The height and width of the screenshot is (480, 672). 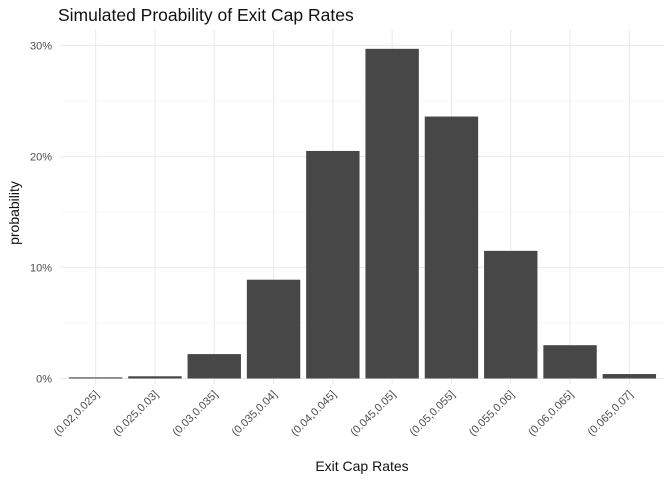 I want to click on x-tick-label: (0.02,0.025], so click(x=77, y=414).